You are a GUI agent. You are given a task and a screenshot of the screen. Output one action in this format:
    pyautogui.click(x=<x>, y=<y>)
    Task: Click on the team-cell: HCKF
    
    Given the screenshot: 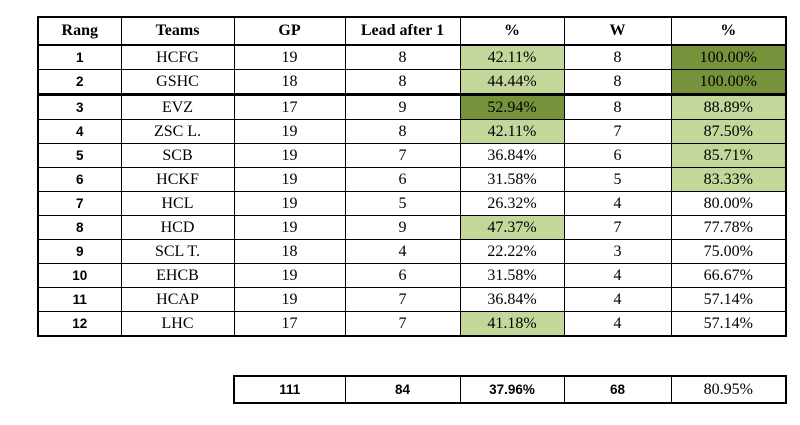 What is the action you would take?
    pyautogui.click(x=177, y=179)
    